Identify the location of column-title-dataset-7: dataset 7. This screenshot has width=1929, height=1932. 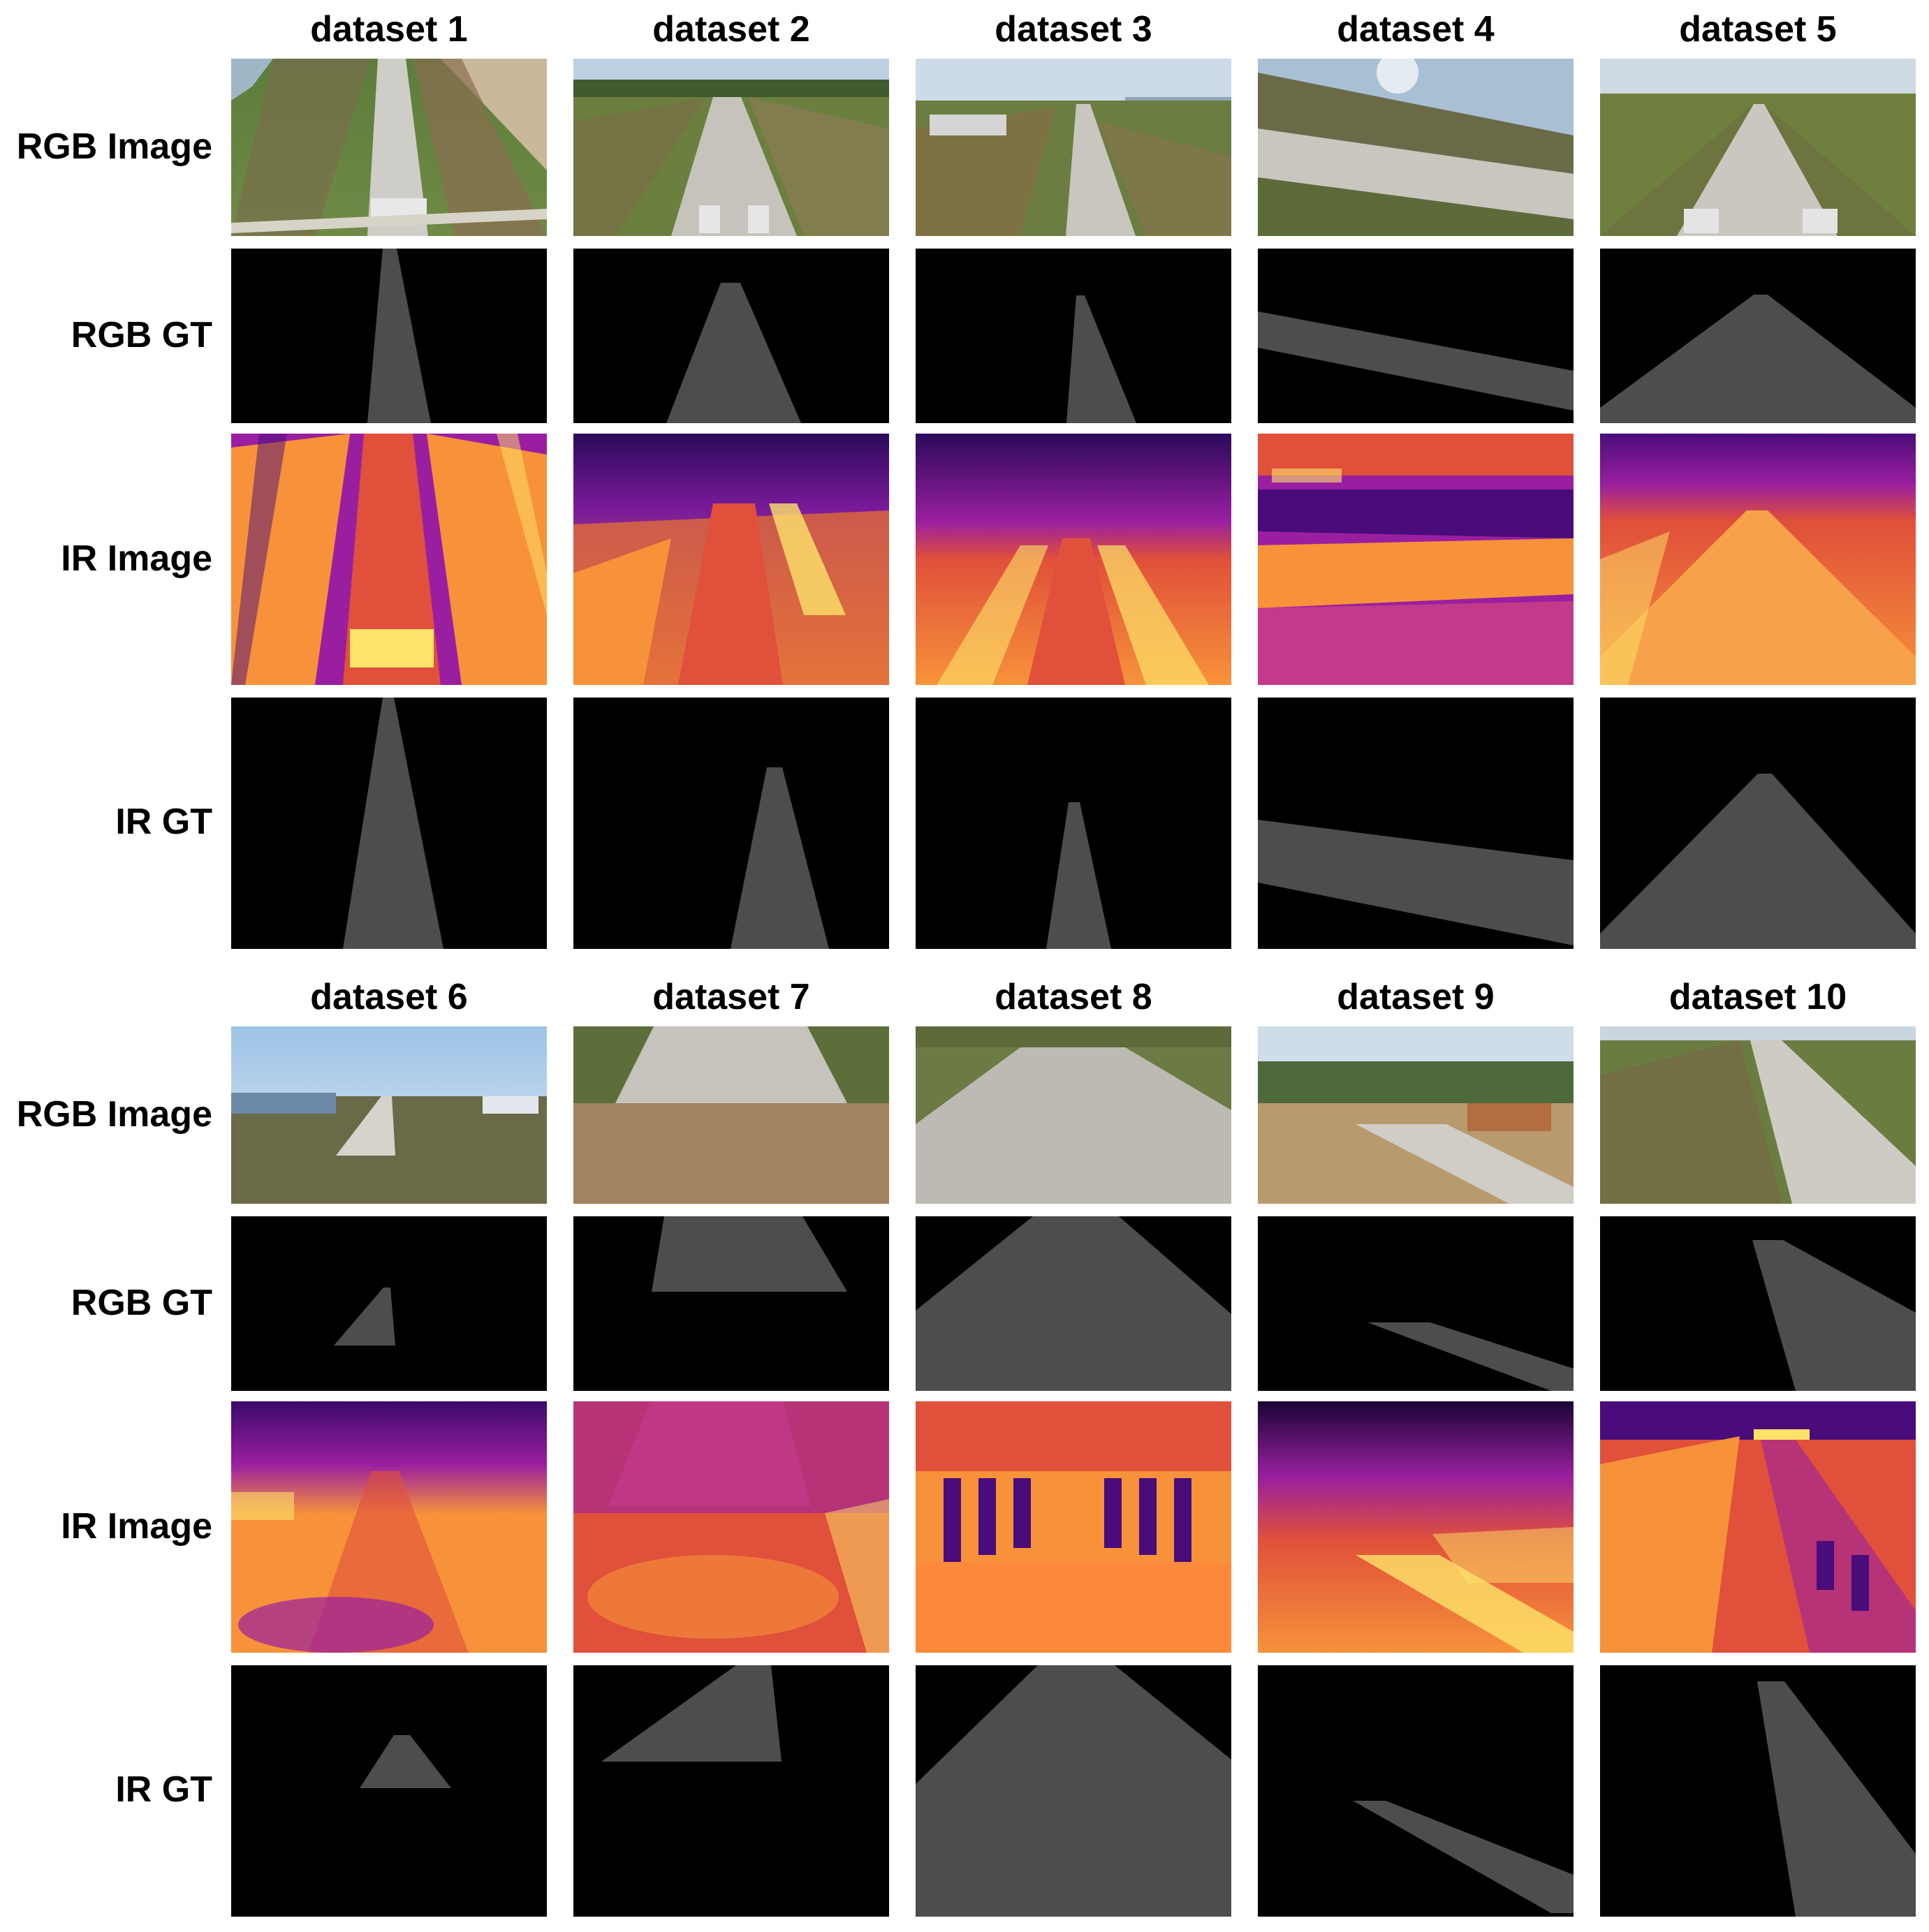
(731, 997).